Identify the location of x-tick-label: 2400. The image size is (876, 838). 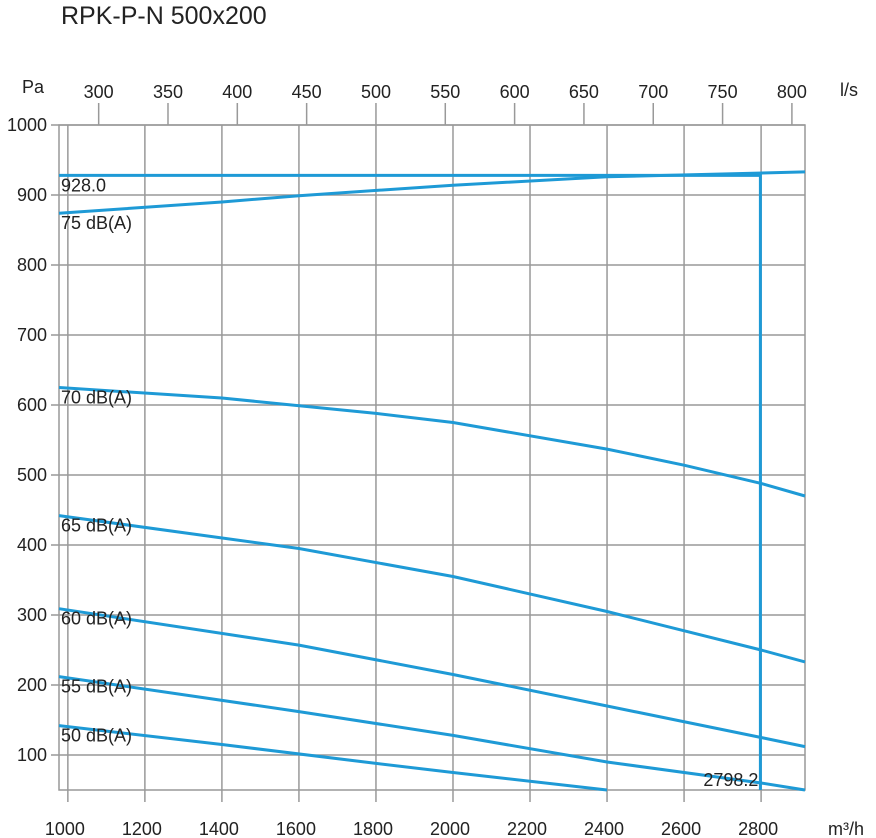
(604, 828).